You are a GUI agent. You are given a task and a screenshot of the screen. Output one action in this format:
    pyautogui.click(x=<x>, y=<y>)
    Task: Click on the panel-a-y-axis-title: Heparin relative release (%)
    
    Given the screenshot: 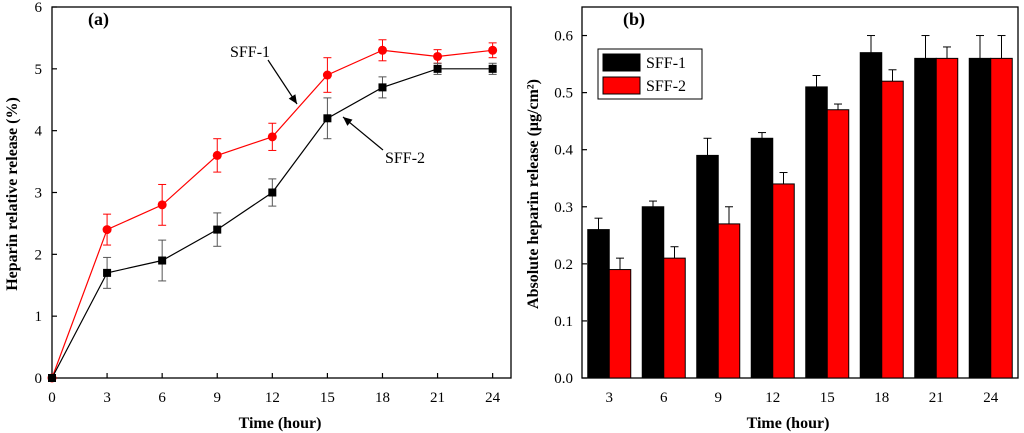 What is the action you would take?
    pyautogui.click(x=12, y=194)
    